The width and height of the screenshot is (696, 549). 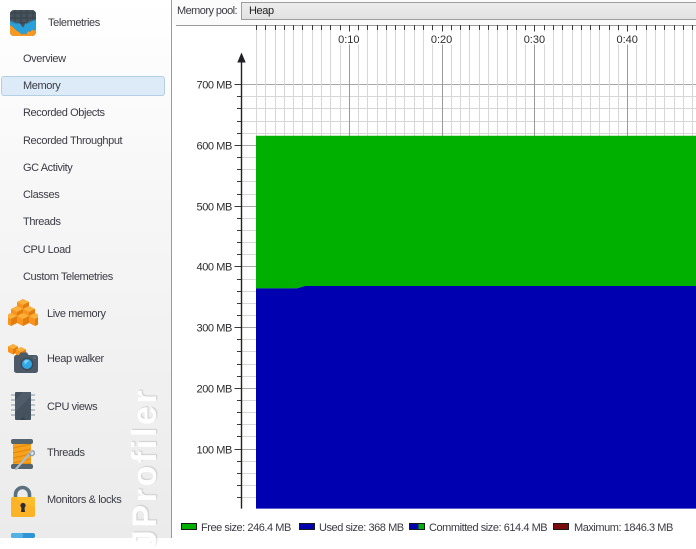 What do you see at coordinates (534, 40) in the screenshot?
I see `svg-text: 0:30` at bounding box center [534, 40].